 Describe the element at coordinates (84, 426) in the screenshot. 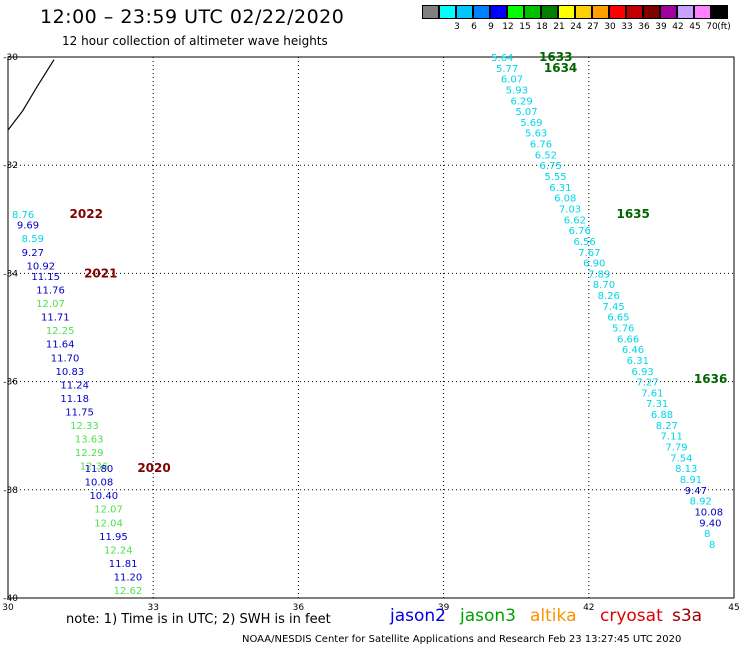

I see `wave-height-value: 12.33` at that location.